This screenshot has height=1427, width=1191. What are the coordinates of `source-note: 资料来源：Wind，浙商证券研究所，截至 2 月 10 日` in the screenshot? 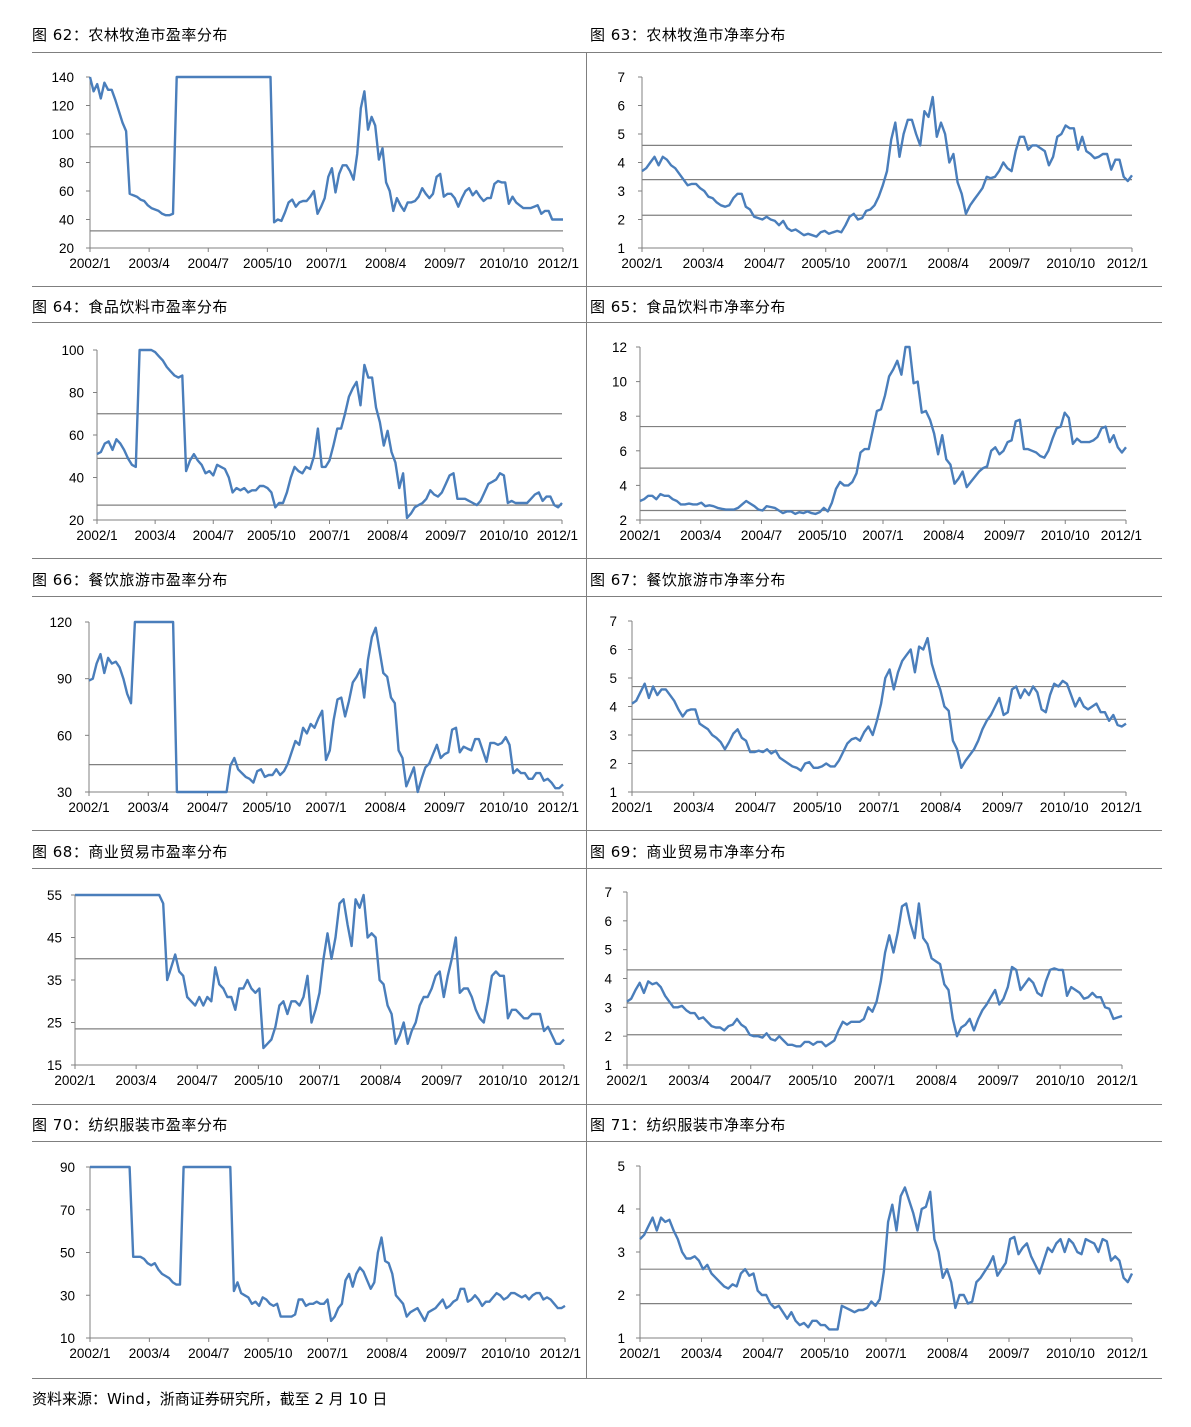 It's located at (210, 1399).